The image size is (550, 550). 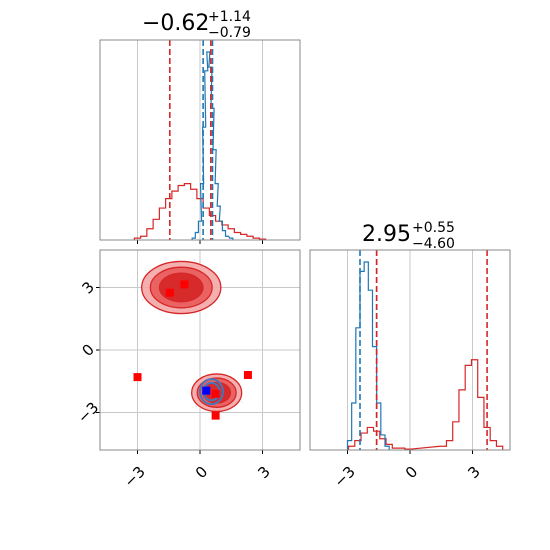 I want to click on title-param2-value: 2.95, so click(x=386, y=234).